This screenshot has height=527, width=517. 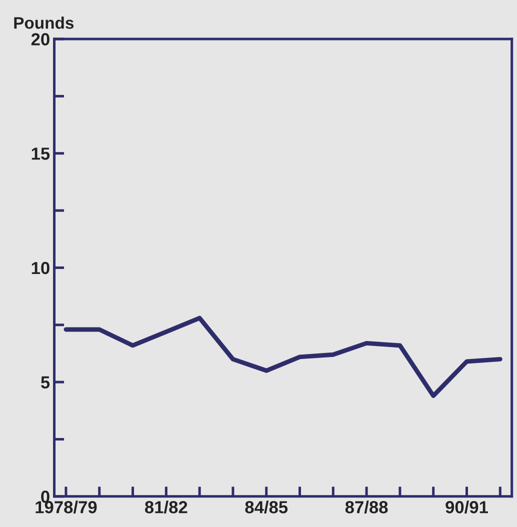 What do you see at coordinates (266, 507) in the screenshot?
I see `x-tick-label: 84/85` at bounding box center [266, 507].